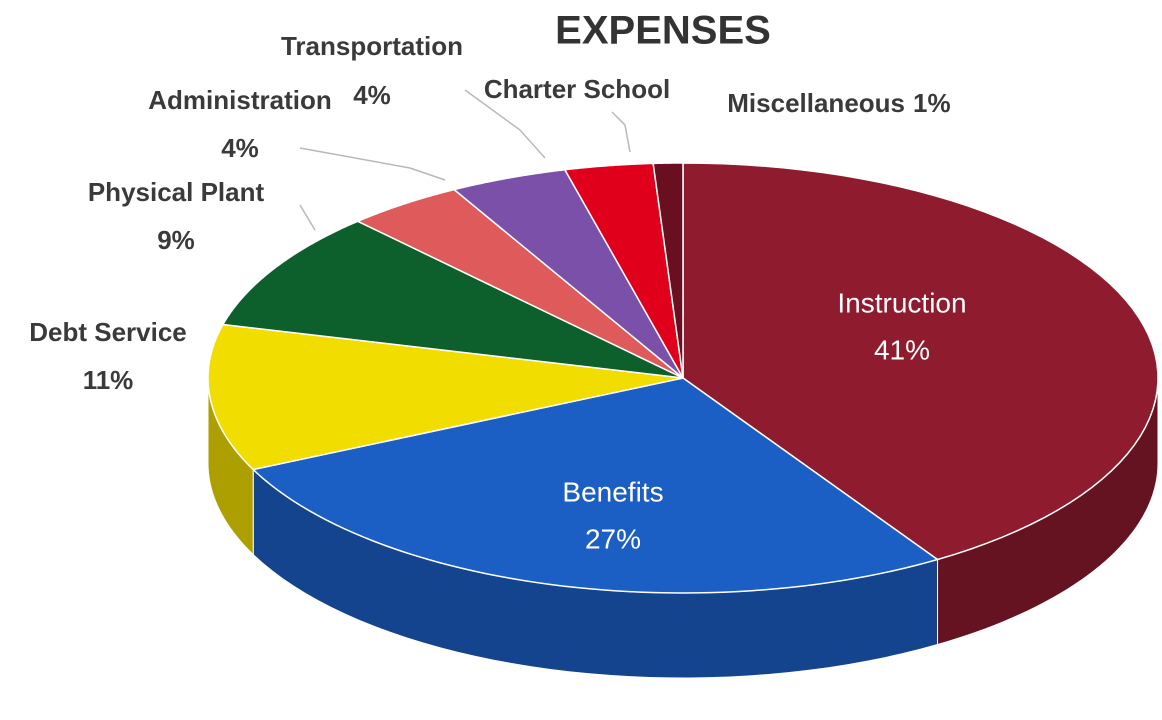  What do you see at coordinates (816, 103) in the screenshot?
I see `slice-label: Miscellaneous` at bounding box center [816, 103].